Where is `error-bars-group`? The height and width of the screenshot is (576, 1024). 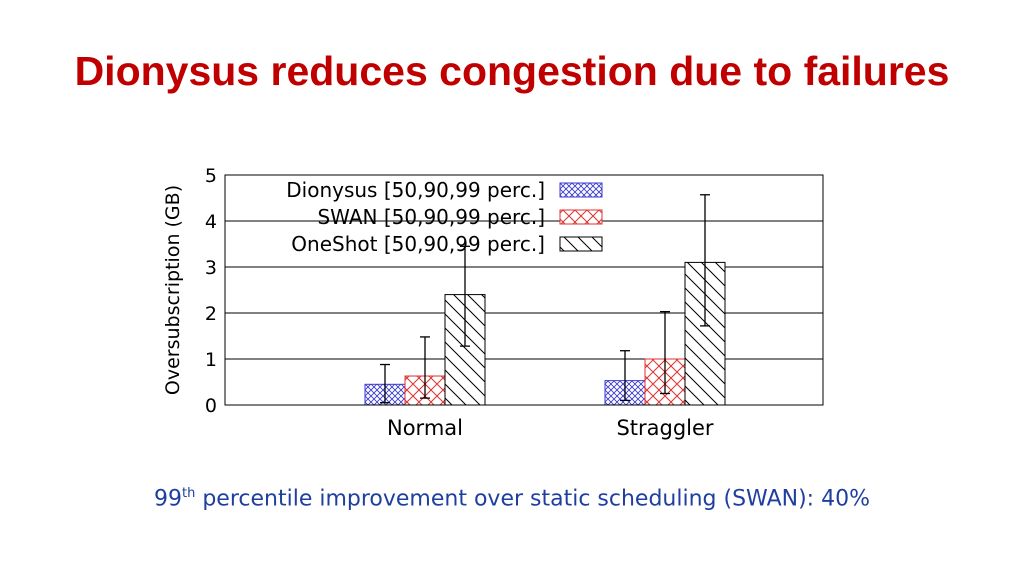 error-bars-group is located at coordinates (545, 299).